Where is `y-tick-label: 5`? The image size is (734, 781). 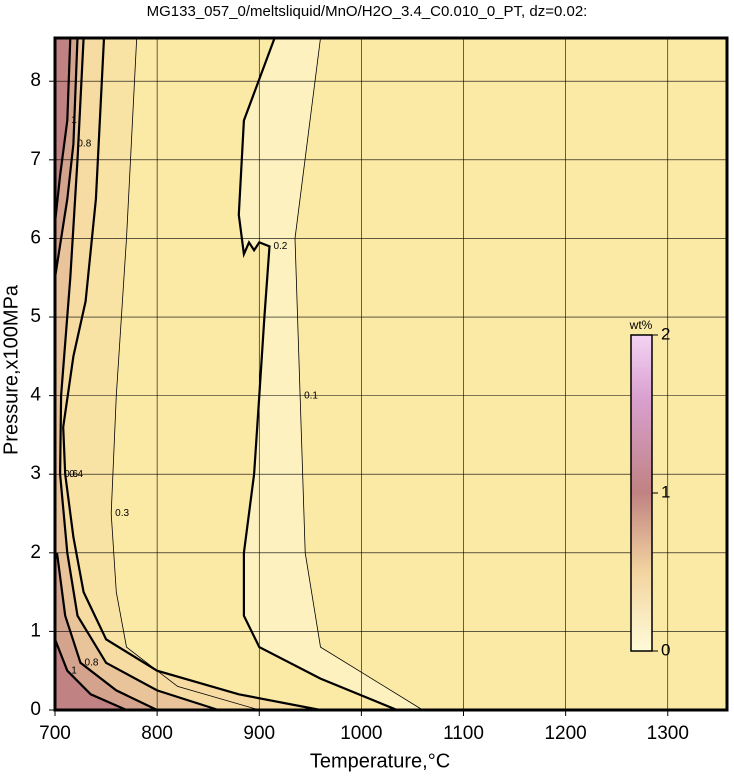
y-tick-label: 5 is located at coordinates (35, 316).